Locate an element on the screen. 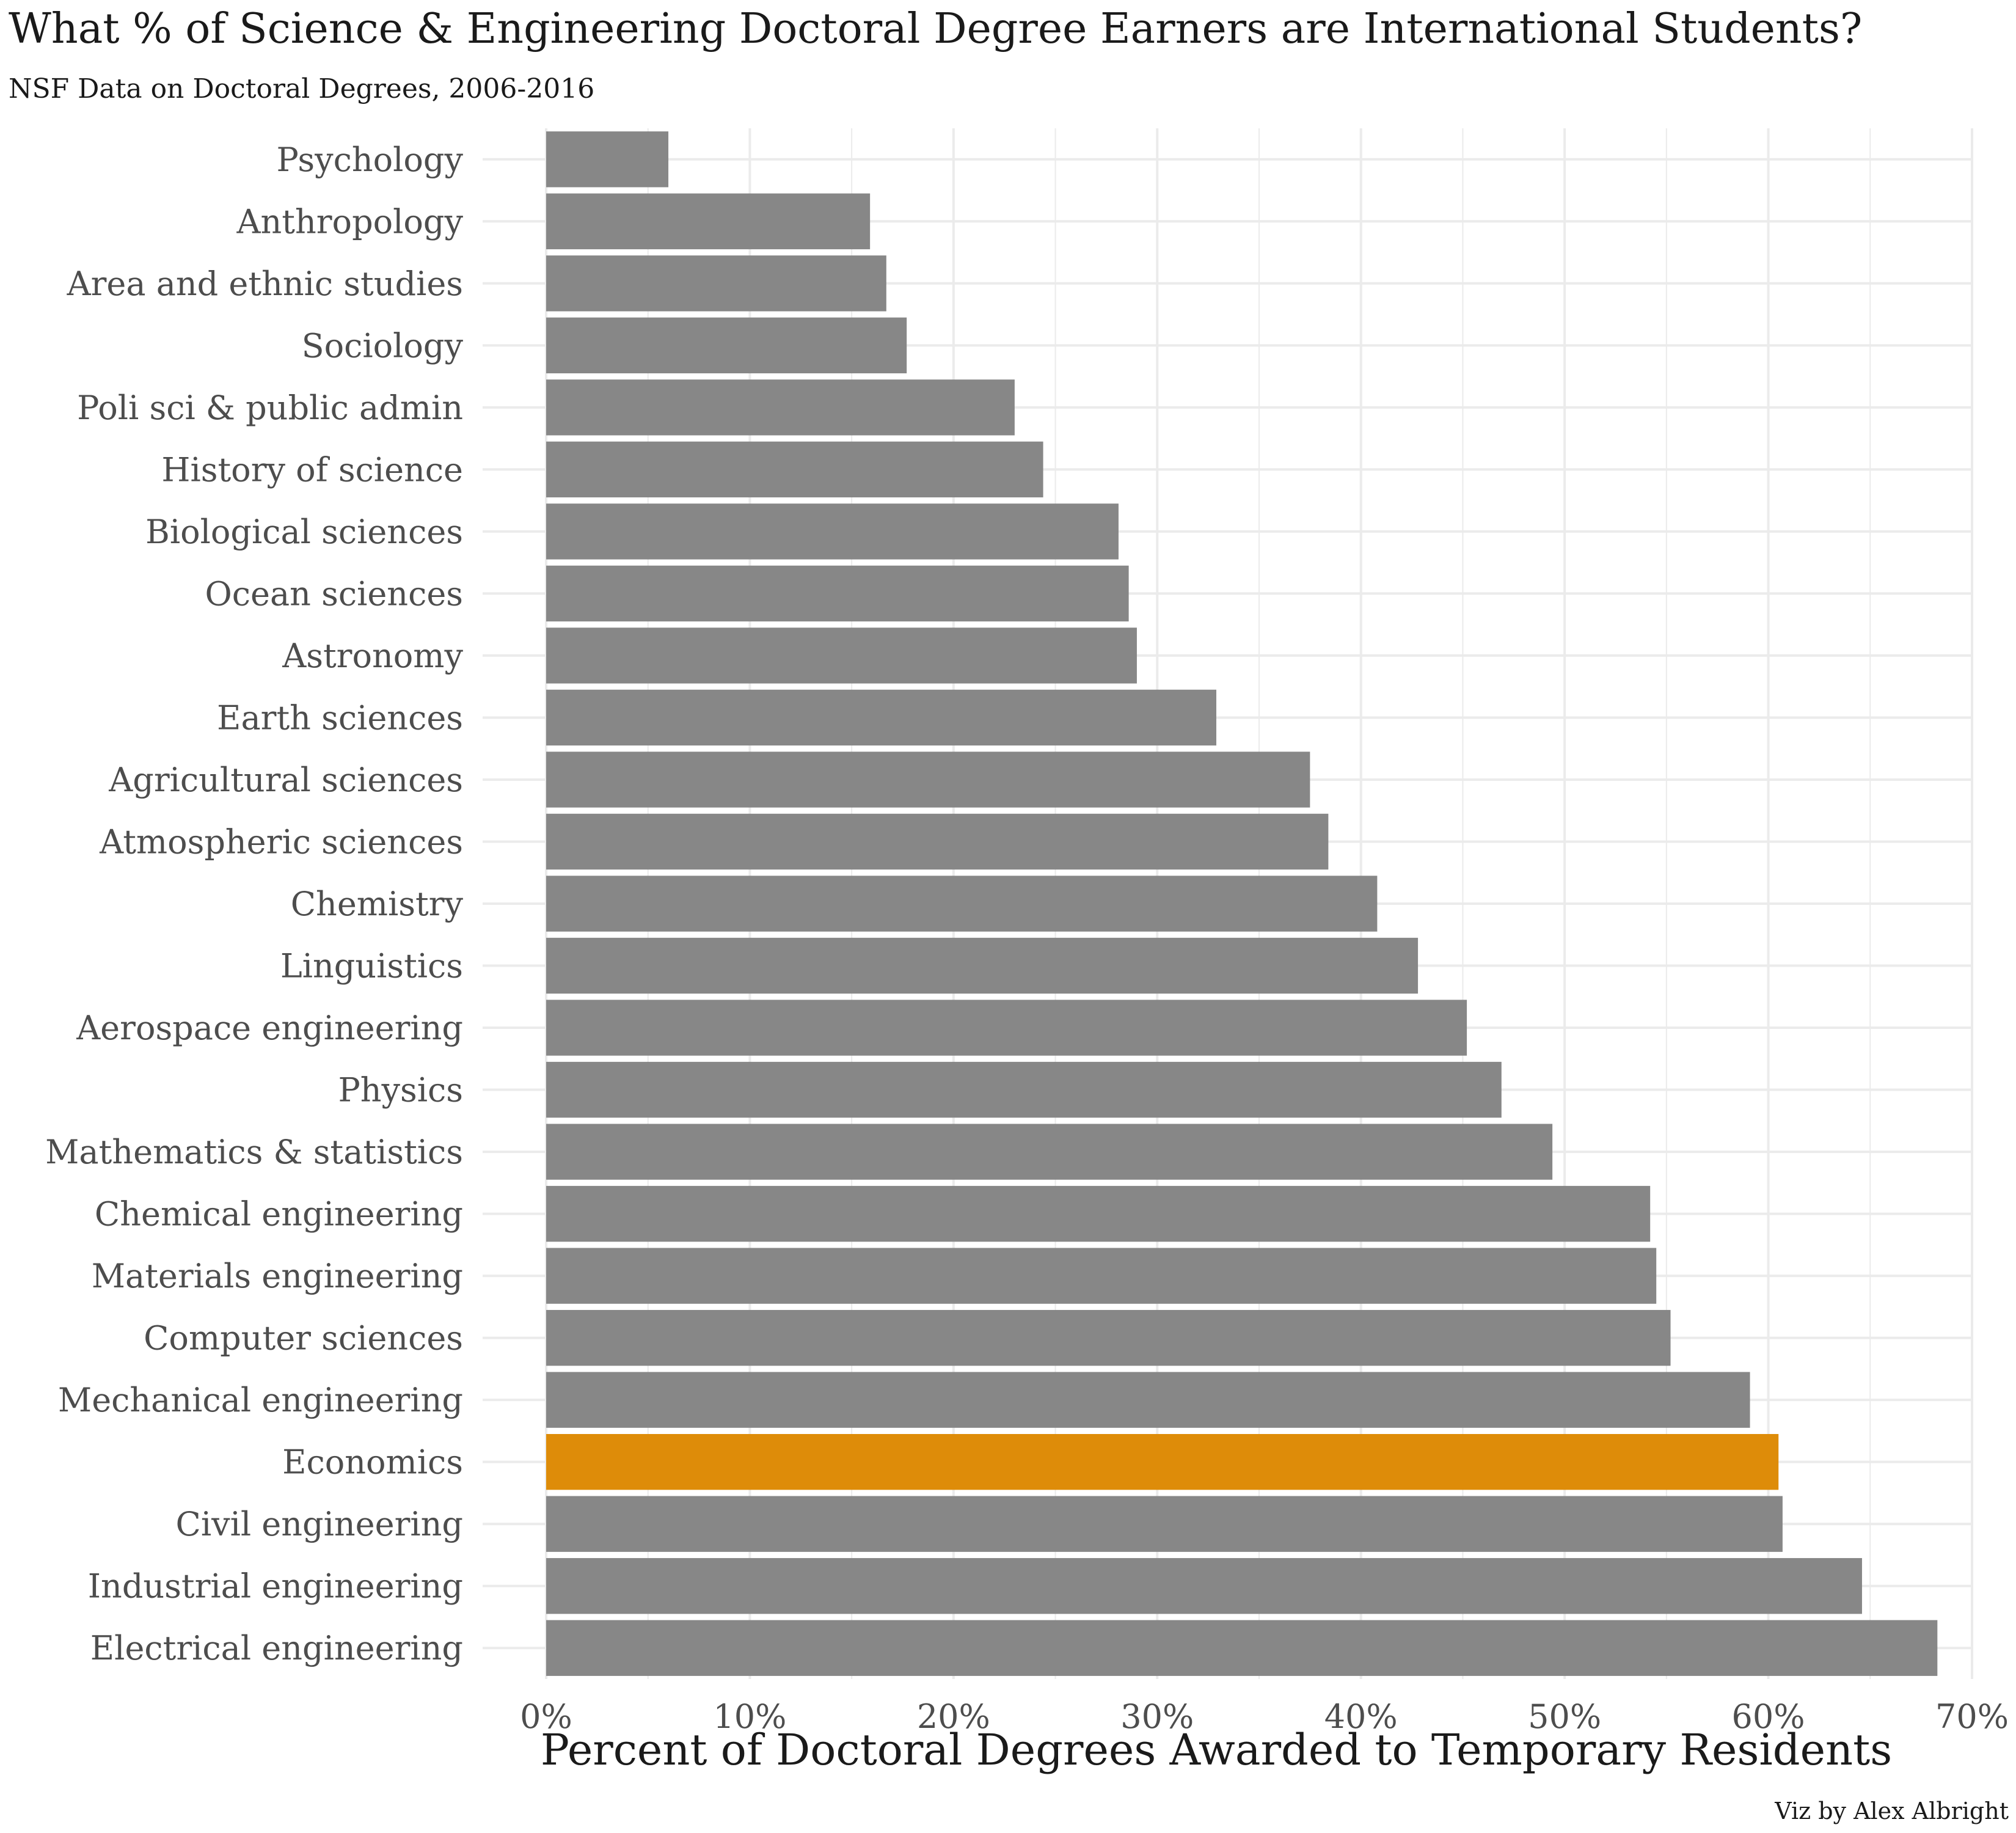 This screenshot has width=2016, height=1833. x-tick-label: 0% is located at coordinates (546, 1716).